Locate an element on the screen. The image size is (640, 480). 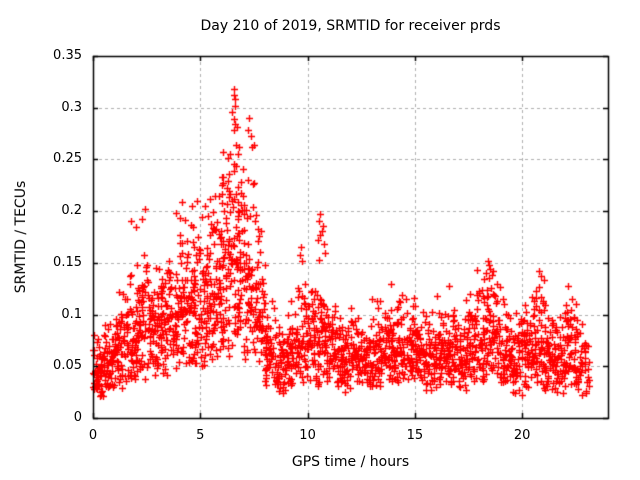
y-tick-label: 0.3 is located at coordinates (71, 107).